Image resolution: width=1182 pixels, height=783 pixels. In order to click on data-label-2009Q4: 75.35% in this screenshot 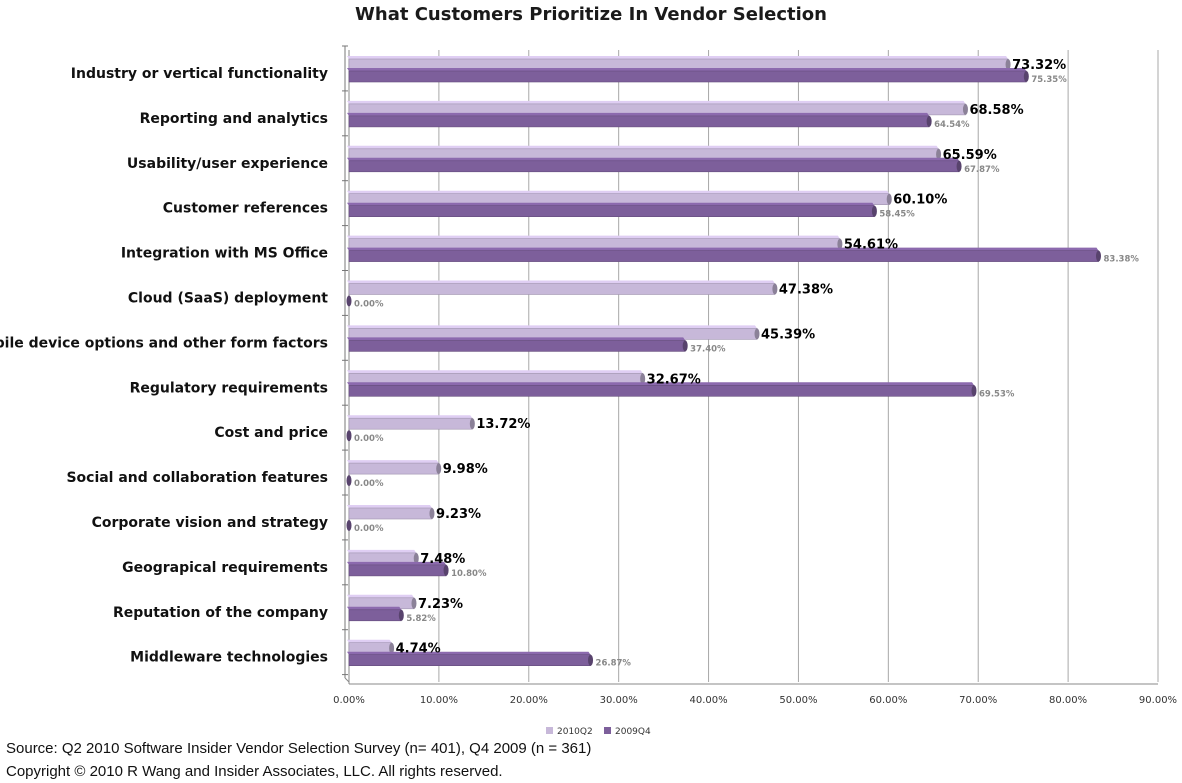, I will do `click(1049, 80)`.